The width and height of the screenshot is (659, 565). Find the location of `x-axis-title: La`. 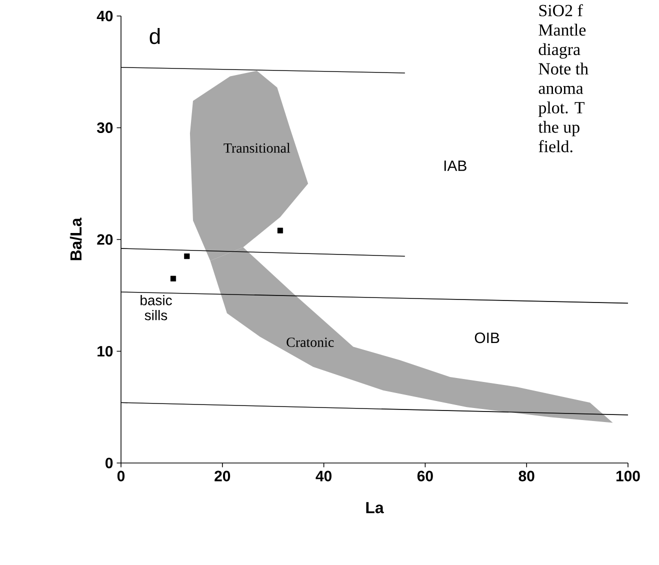

x-axis-title: La is located at coordinates (375, 508).